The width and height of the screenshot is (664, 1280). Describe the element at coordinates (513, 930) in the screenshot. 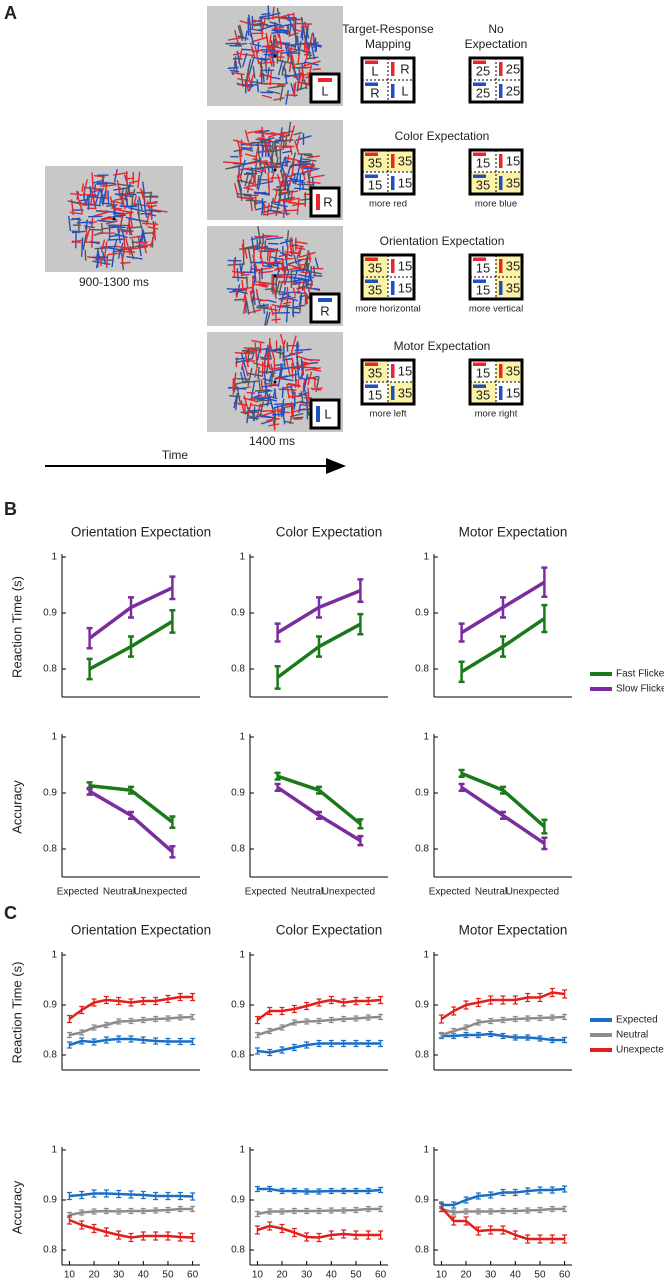

I see `chart-title: Motor Expectation` at that location.